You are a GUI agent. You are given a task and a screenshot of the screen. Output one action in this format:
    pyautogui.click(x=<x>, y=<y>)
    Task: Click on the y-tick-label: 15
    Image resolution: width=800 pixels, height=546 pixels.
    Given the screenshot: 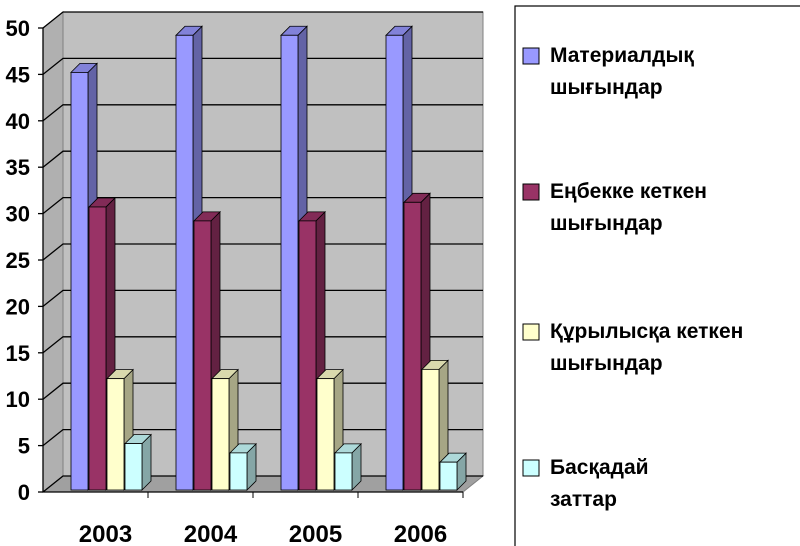 What is the action you would take?
    pyautogui.click(x=18, y=353)
    